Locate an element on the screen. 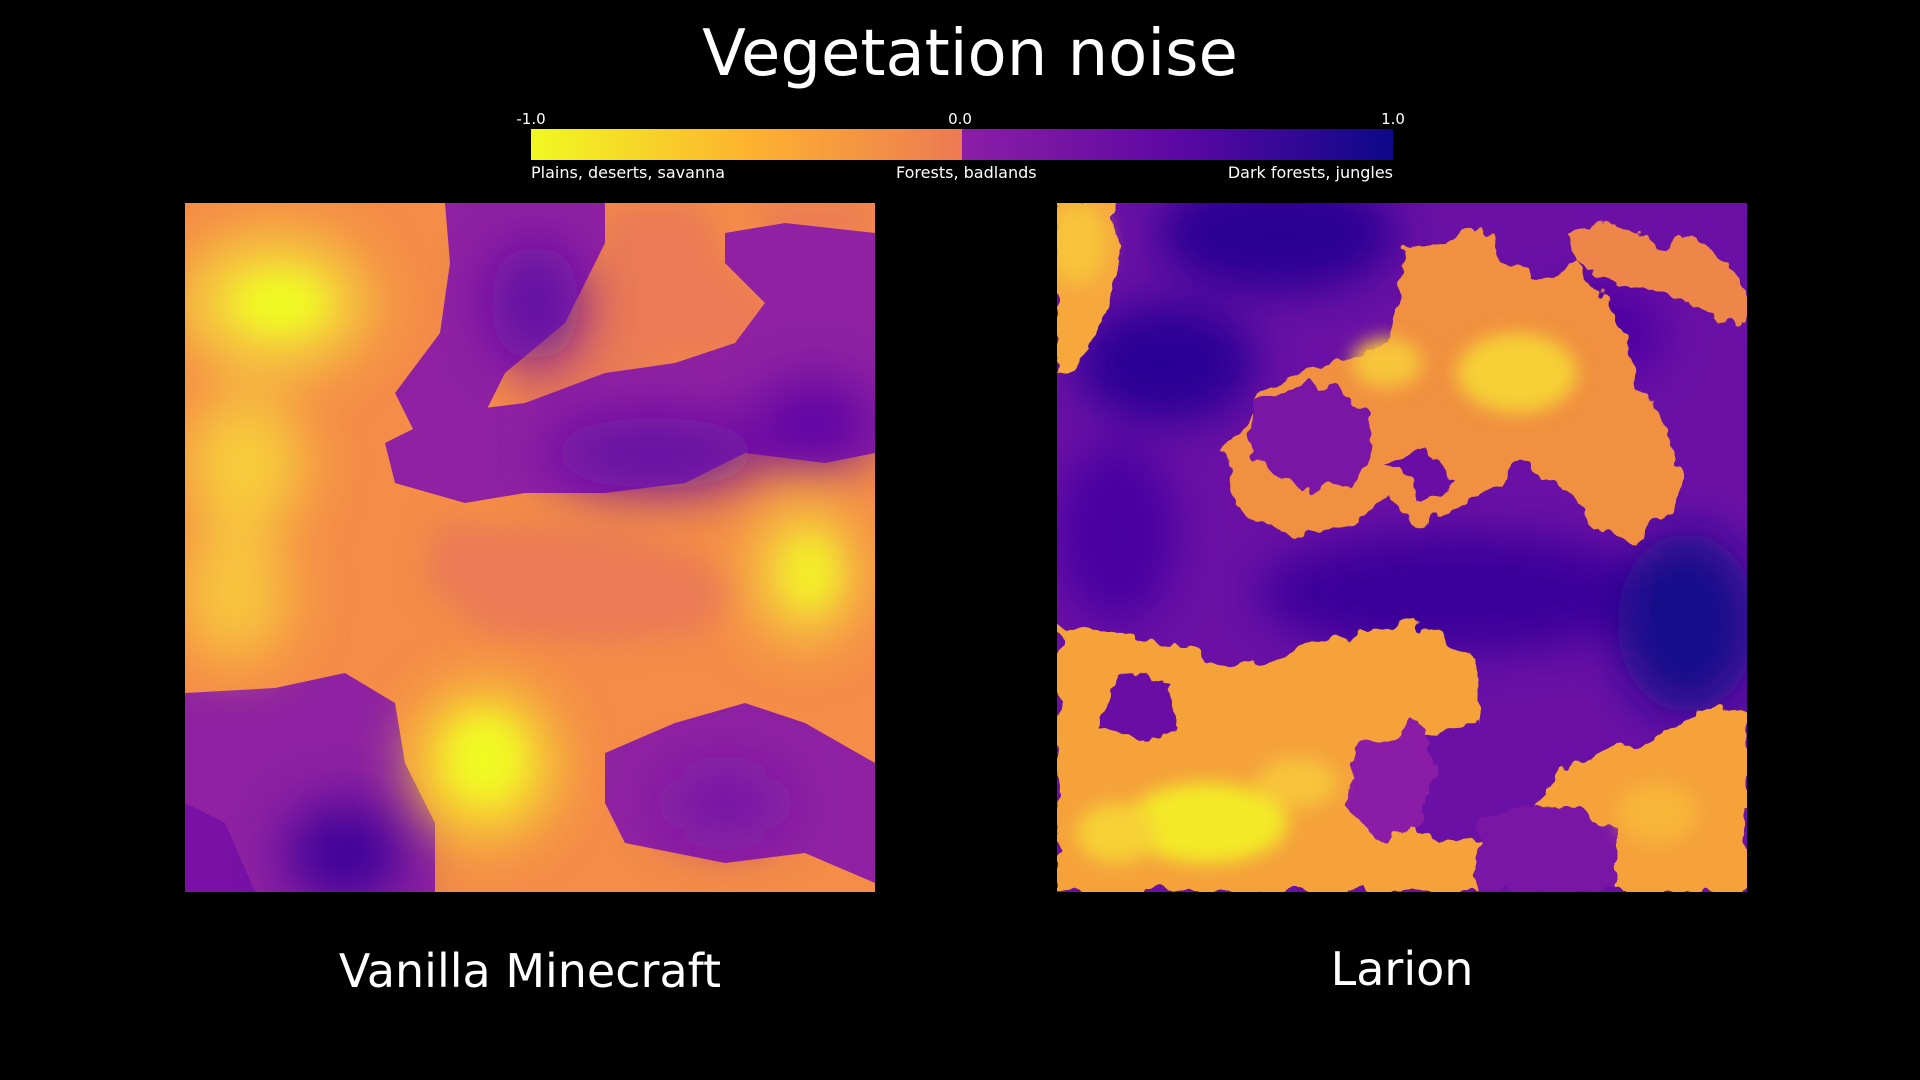 The image size is (1920, 1080). colorbar-tick-min: -1.0 is located at coordinates (531, 119).